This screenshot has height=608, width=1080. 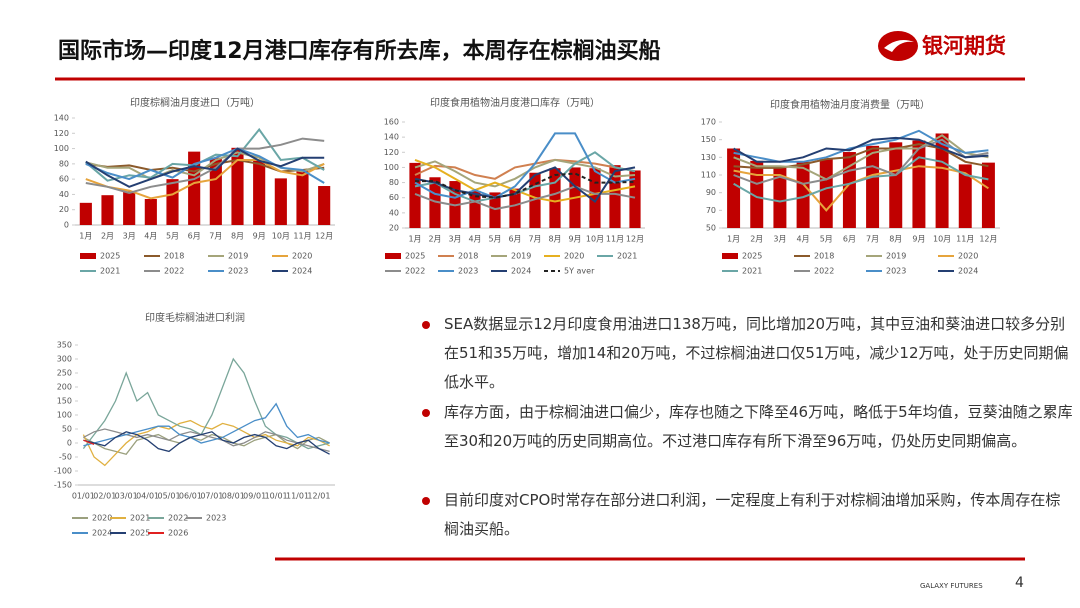 What do you see at coordinates (951, 586) in the screenshot?
I see `footer-brand: GALAXY FUTURES` at bounding box center [951, 586].